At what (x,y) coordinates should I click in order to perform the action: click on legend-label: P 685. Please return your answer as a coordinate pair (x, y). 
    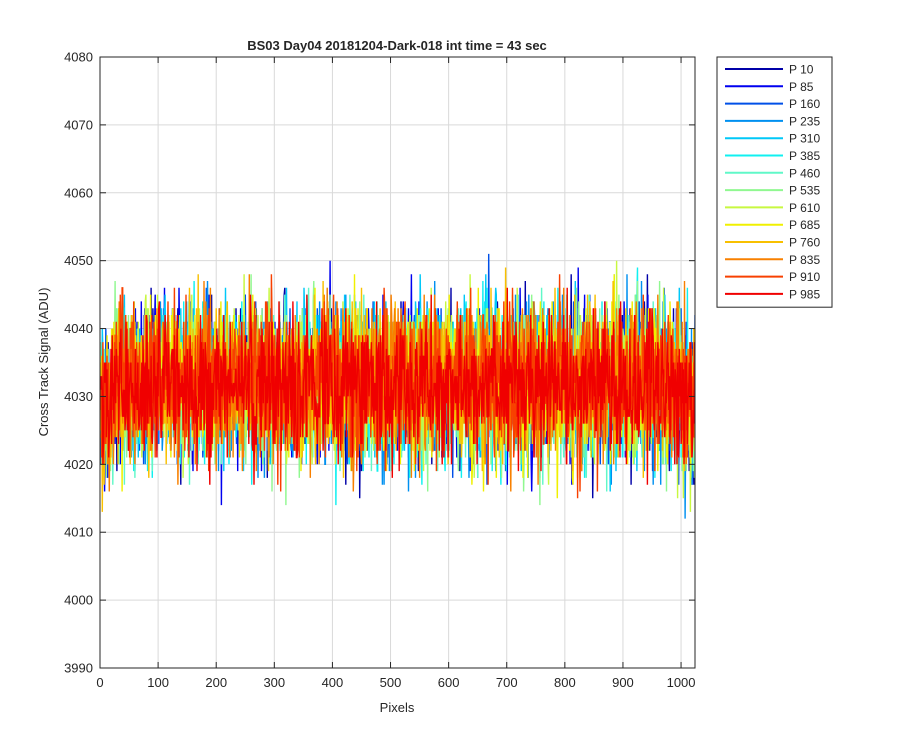
    Looking at the image, I should click on (804, 225).